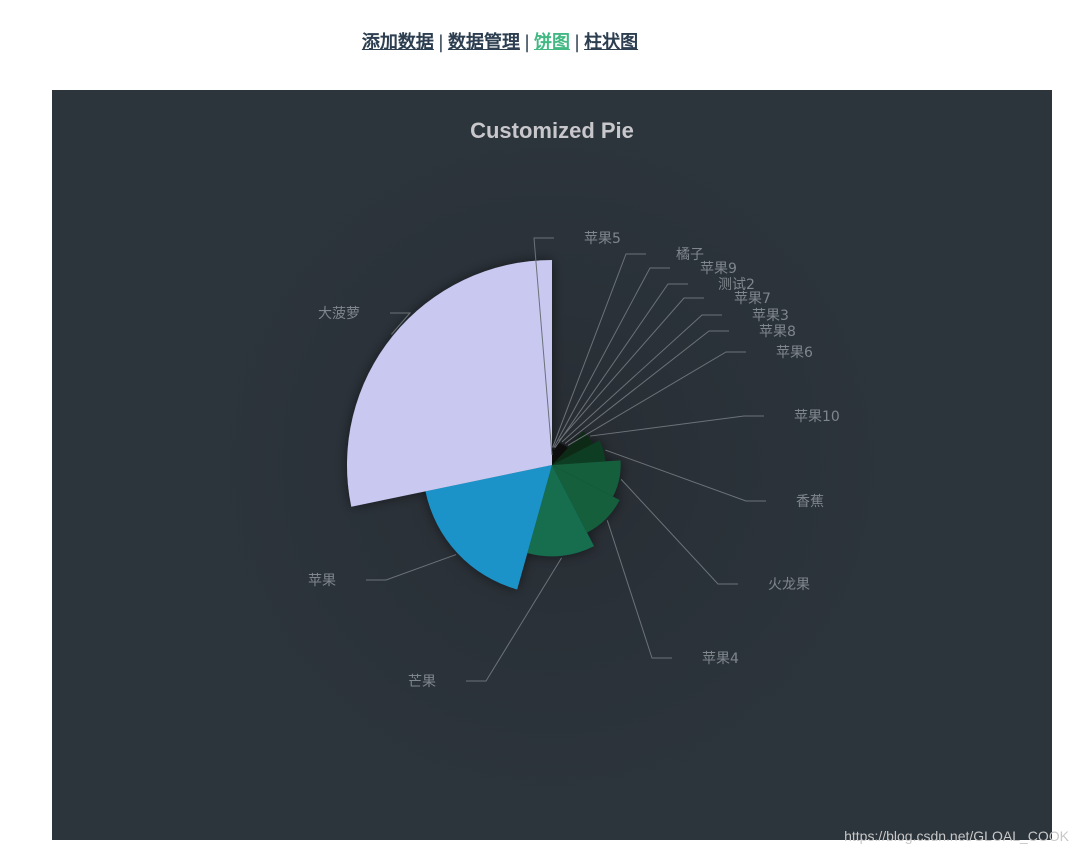 This screenshot has width=1077, height=852. I want to click on nav-data-management-link: 数据管理, so click(483, 42).